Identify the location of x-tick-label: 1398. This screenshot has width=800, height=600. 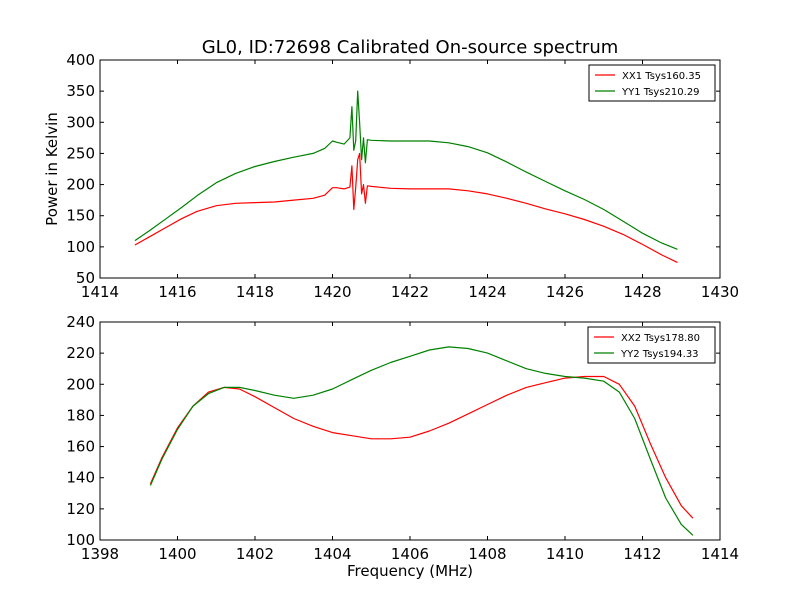
(100, 554).